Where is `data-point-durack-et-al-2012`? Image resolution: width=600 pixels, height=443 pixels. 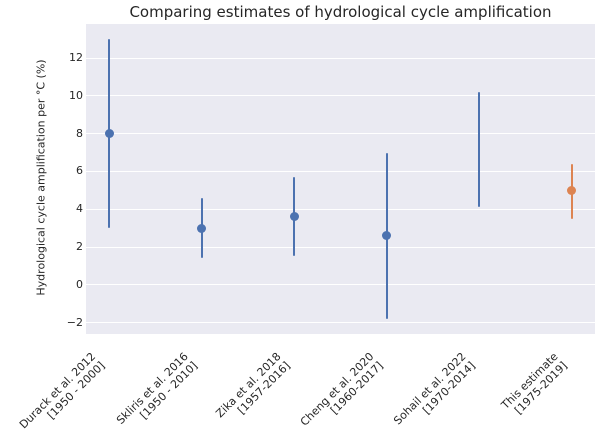 data-point-durack-et-al-2012 is located at coordinates (109, 134).